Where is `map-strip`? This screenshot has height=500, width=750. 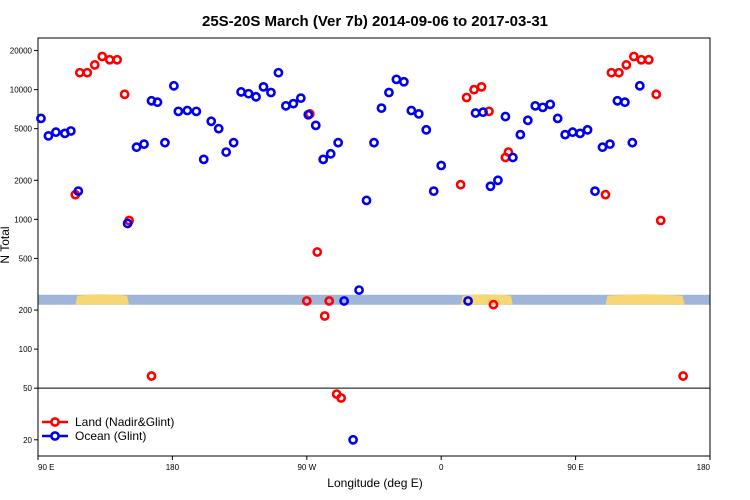 map-strip is located at coordinates (374, 299).